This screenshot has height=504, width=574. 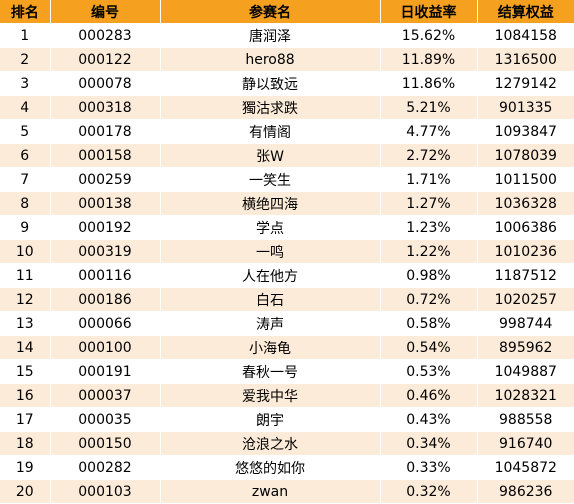 I want to click on table-row: 11 000116 人在他方 0.98% 1187512, so click(x=287, y=275).